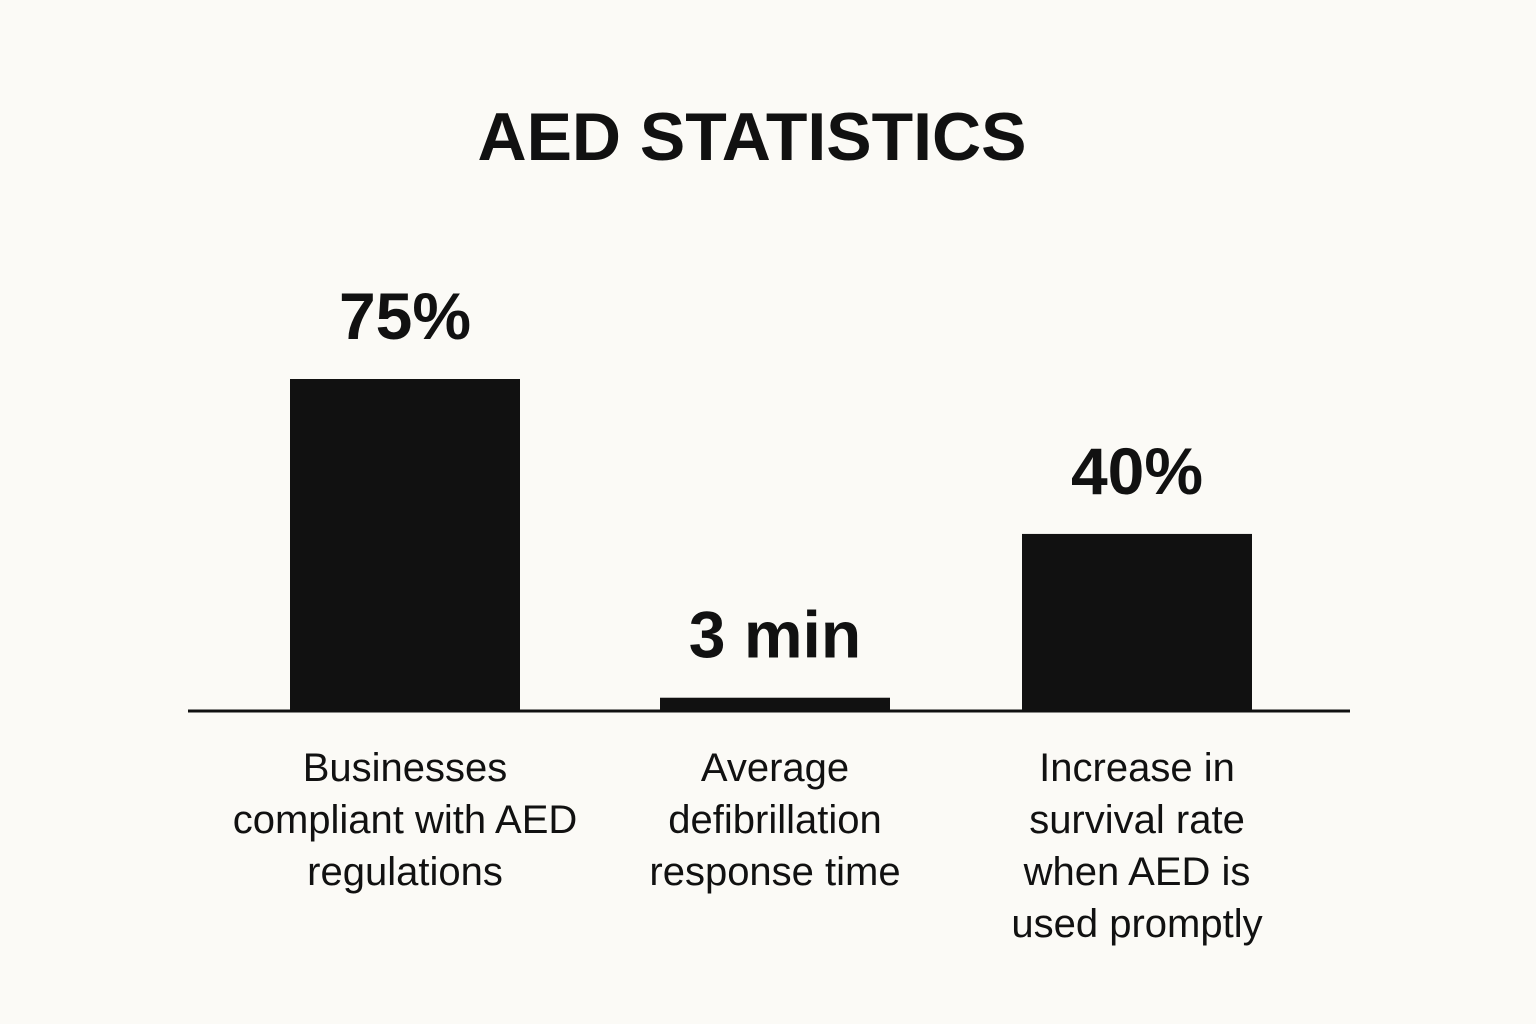 The height and width of the screenshot is (1024, 1536). What do you see at coordinates (775, 820) in the screenshot?
I see `category-label: Average defibrillation response time` at bounding box center [775, 820].